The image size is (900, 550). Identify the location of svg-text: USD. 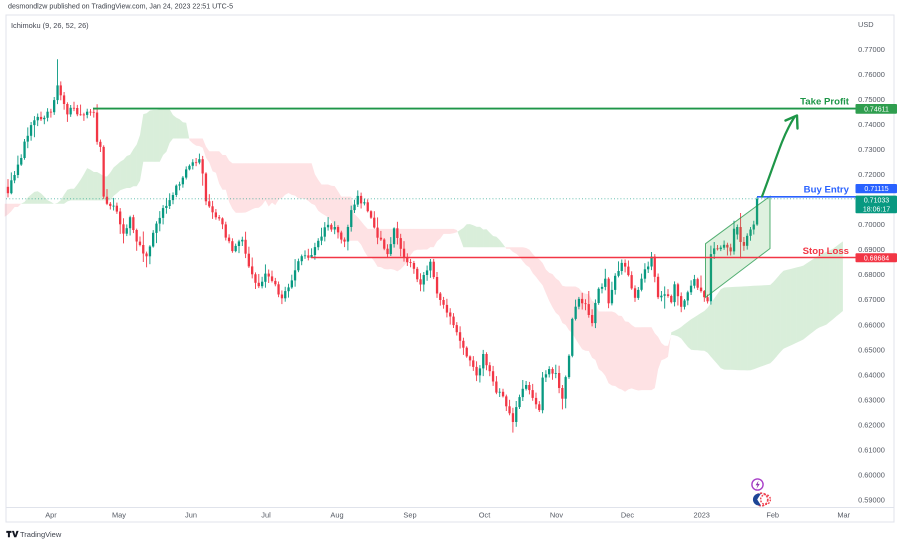
(866, 24).